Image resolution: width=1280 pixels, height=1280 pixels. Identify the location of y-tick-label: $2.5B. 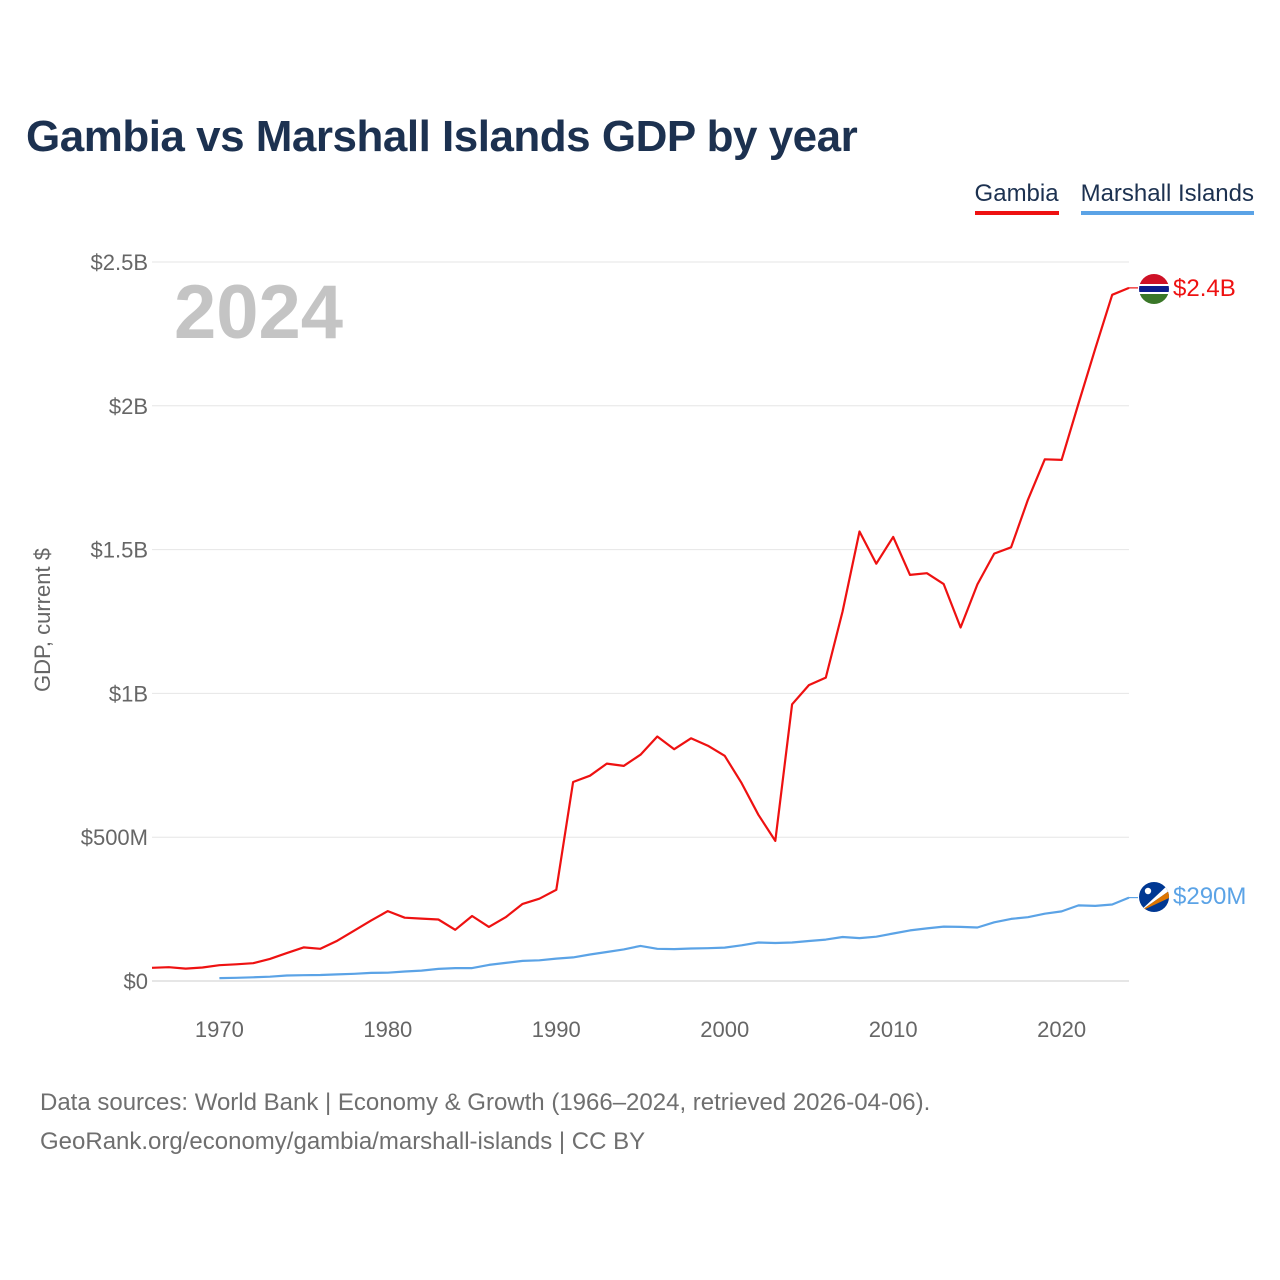
(120, 262).